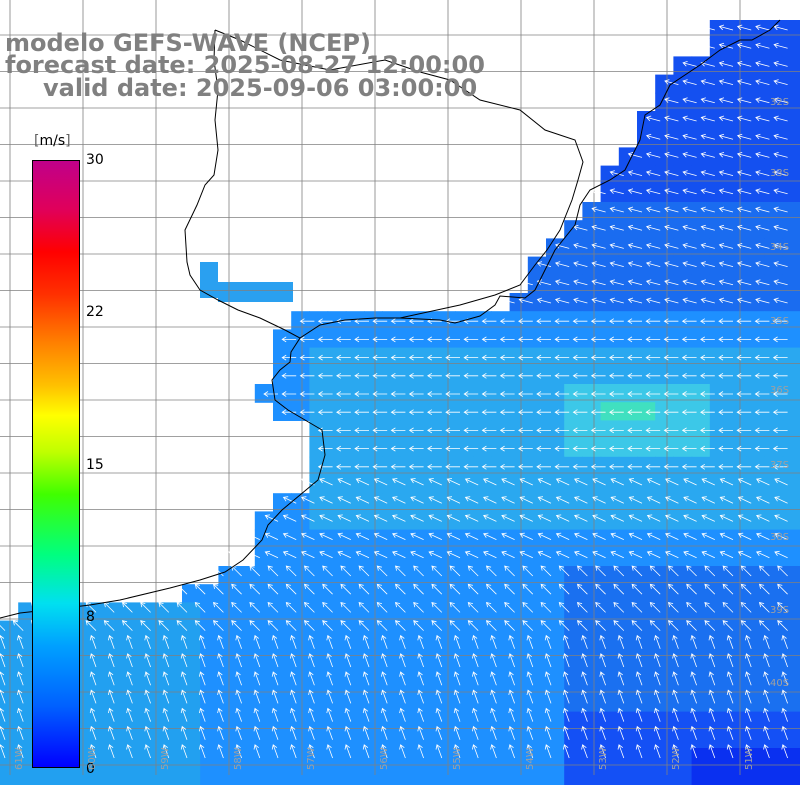 This screenshot has width=800, height=800. I want to click on colorbar-tick-22: 22, so click(95, 312).